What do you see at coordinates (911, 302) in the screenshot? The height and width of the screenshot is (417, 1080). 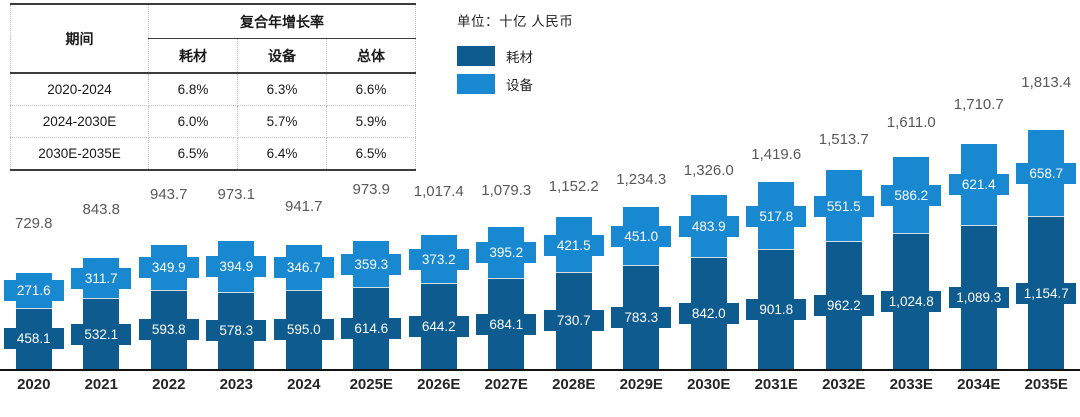 I see `value-label-consumables: 1,024.8` at bounding box center [911, 302].